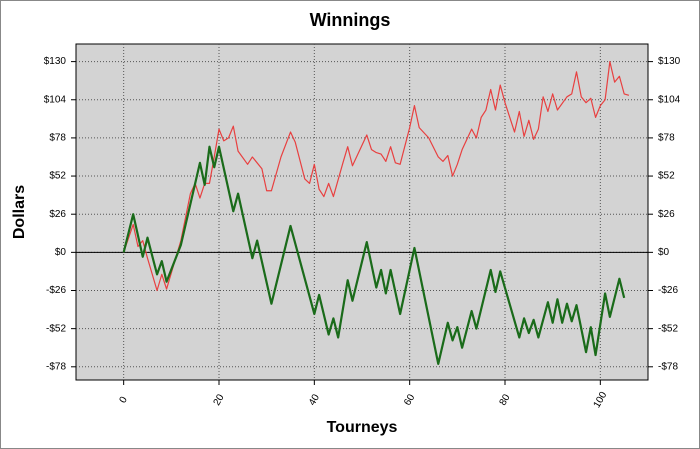  What do you see at coordinates (669, 61) in the screenshot?
I see `y2-tick-label: $130` at bounding box center [669, 61].